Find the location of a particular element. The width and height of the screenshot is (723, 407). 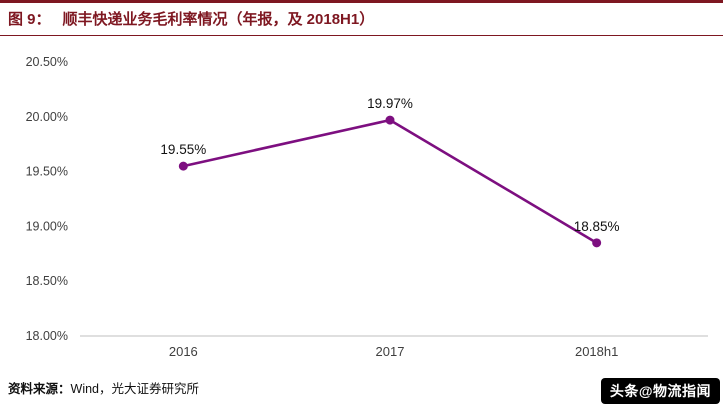

data-point-label: 18.85% is located at coordinates (597, 226).